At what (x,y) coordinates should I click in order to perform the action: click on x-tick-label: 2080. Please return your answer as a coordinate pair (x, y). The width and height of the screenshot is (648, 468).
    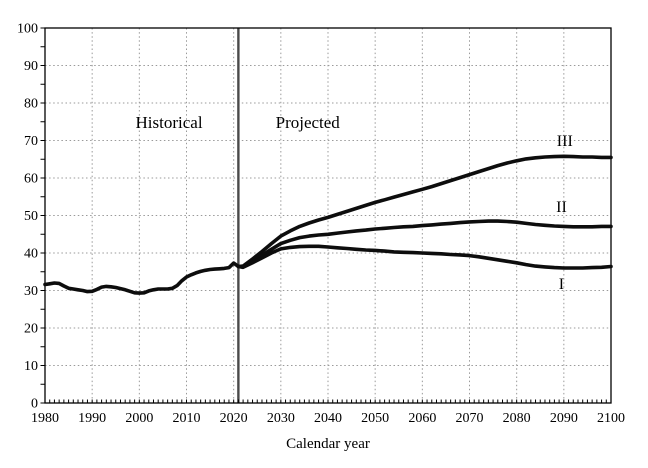
    Looking at the image, I should click on (517, 418).